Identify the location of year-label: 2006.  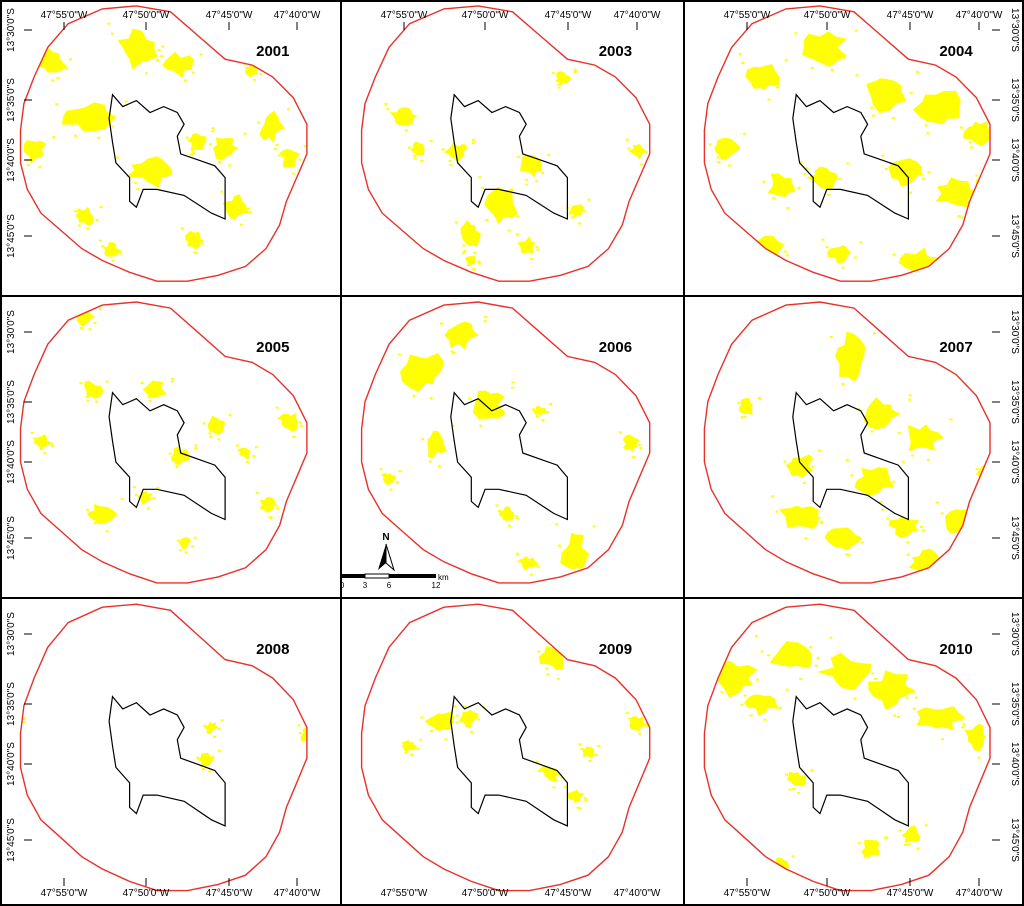
(615, 347).